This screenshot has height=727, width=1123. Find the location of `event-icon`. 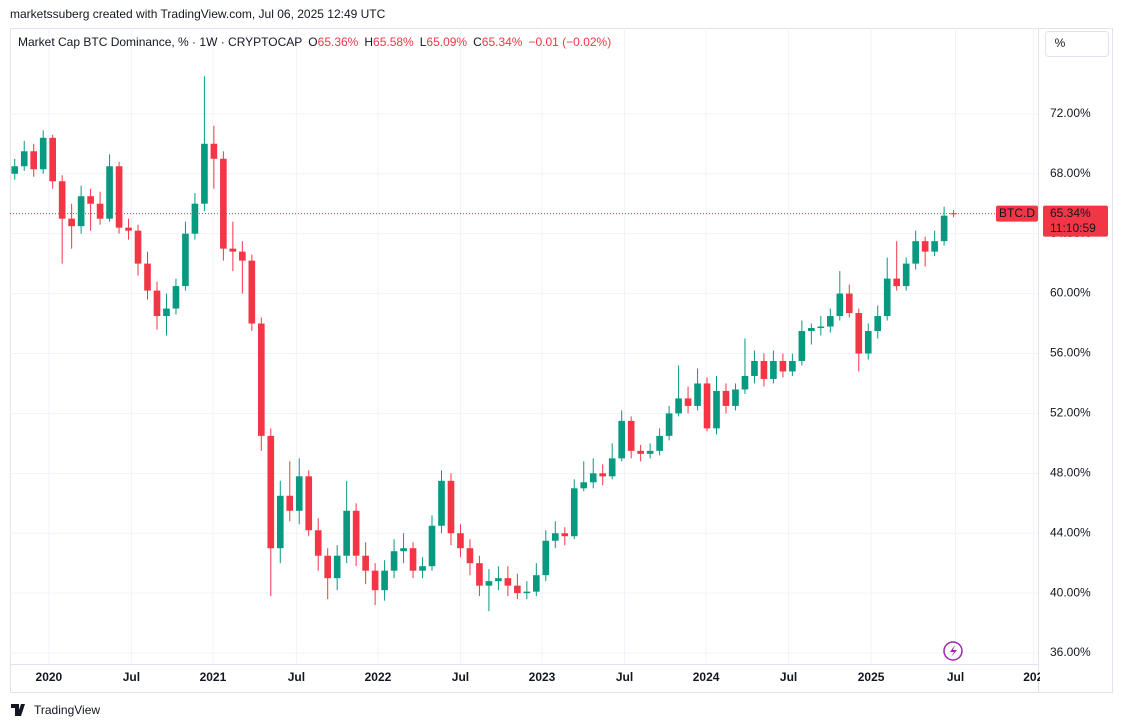

event-icon is located at coordinates (953, 651).